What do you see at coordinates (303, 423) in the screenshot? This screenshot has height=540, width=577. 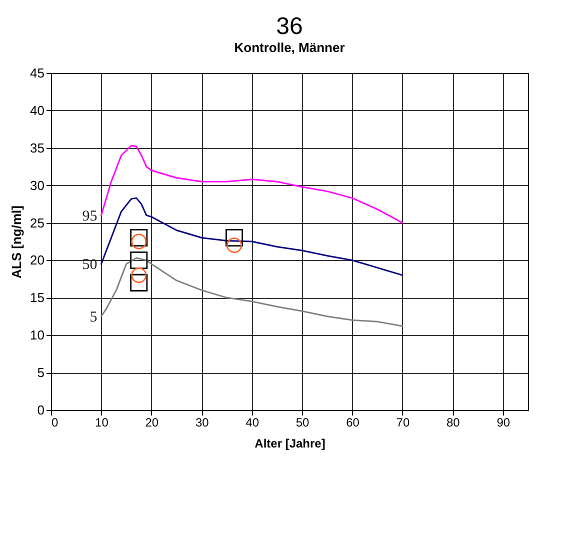 I see `x-tick-label: 50` at bounding box center [303, 423].